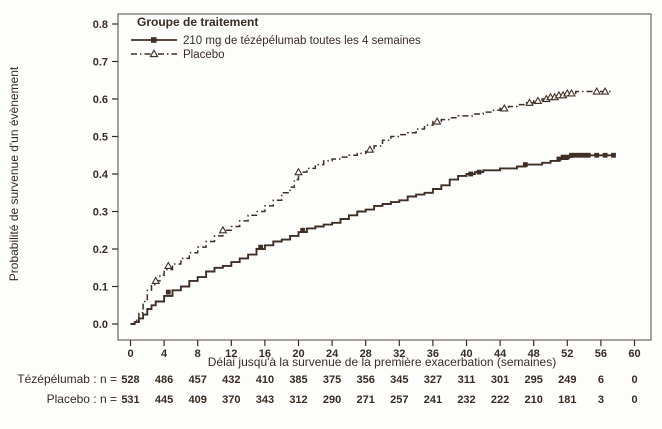 This screenshot has width=662, height=429. Describe the element at coordinates (366, 380) in the screenshot. I see `risk-value-tezepelumab: 356` at that location.